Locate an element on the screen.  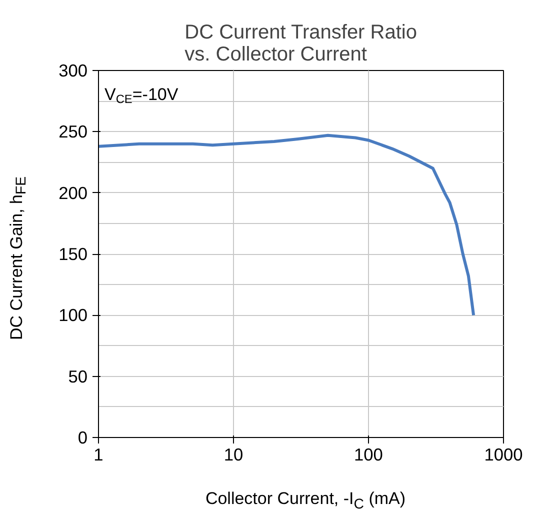
y-tick-label: 250 is located at coordinates (73, 132).